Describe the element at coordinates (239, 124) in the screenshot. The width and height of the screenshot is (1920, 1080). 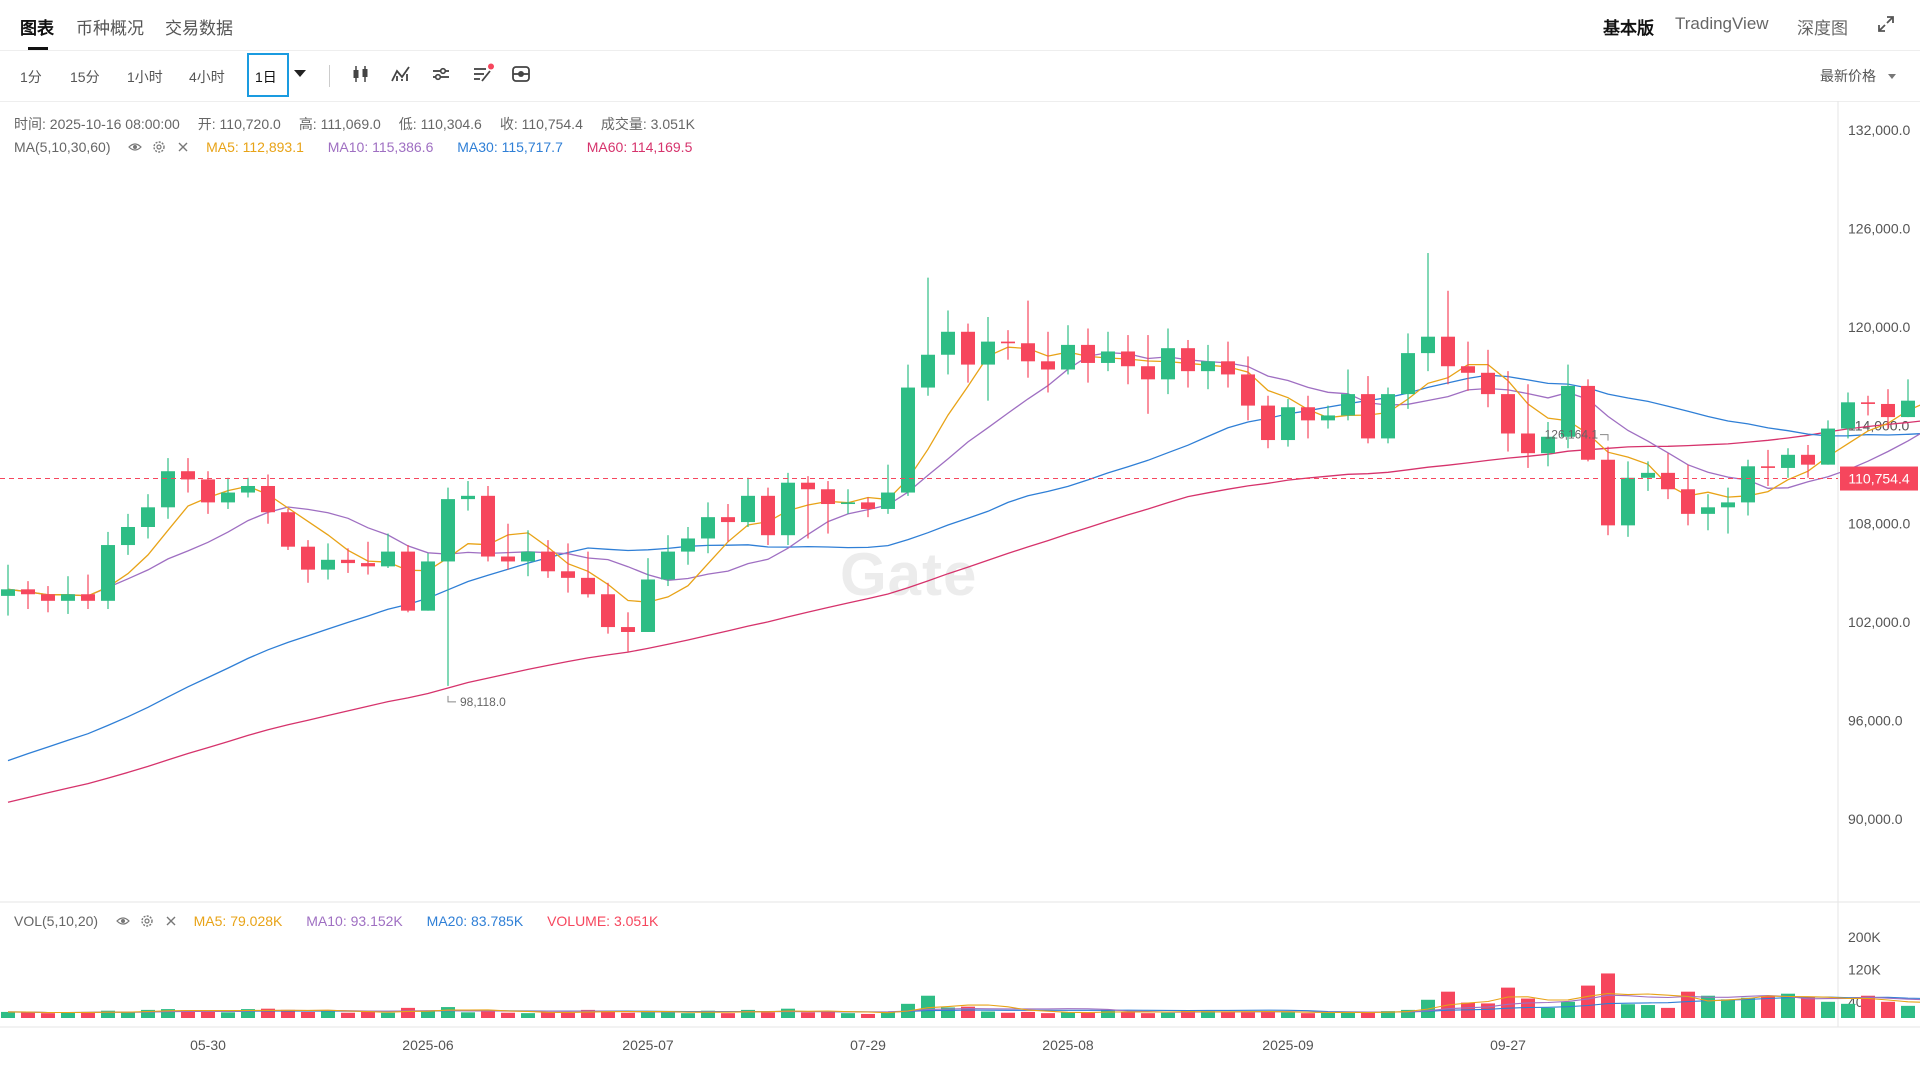
I see `info-open: 开: 110,720.0` at that location.